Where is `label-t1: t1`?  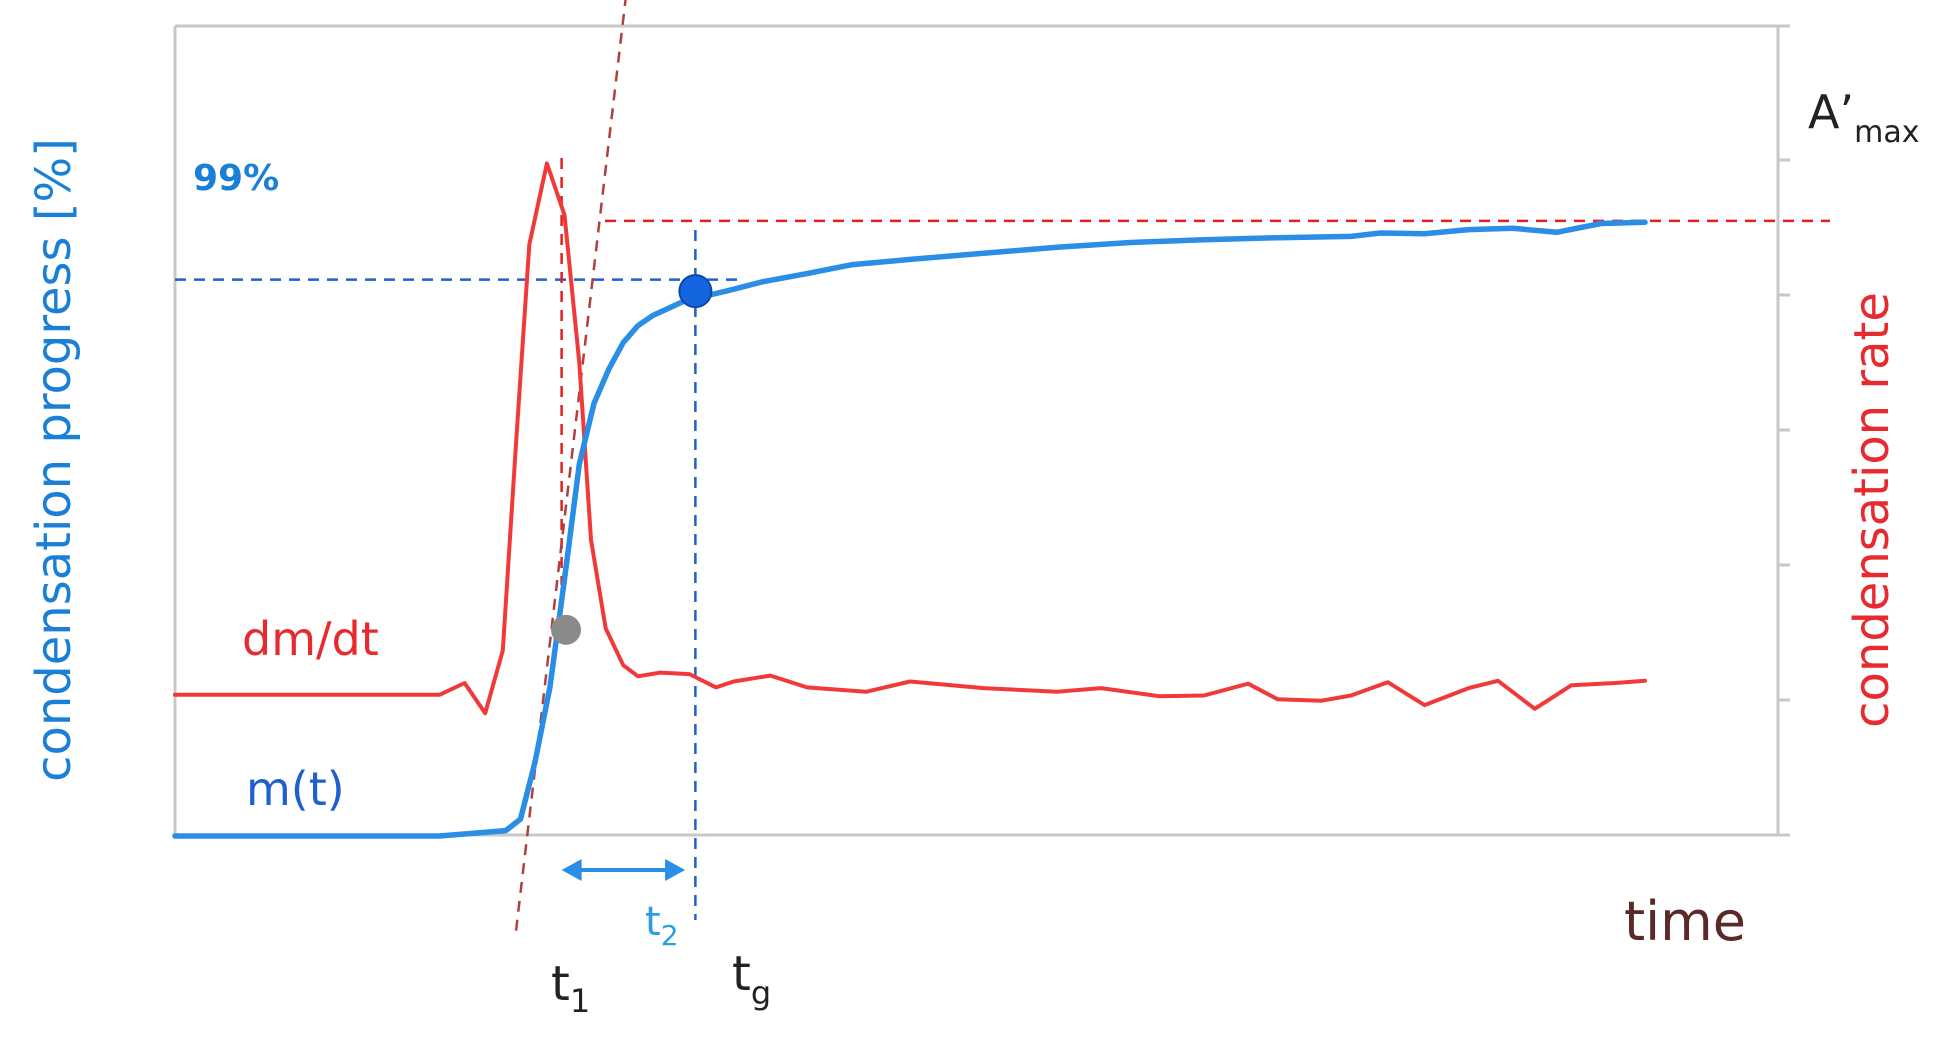
label-t1: t1 is located at coordinates (570, 988).